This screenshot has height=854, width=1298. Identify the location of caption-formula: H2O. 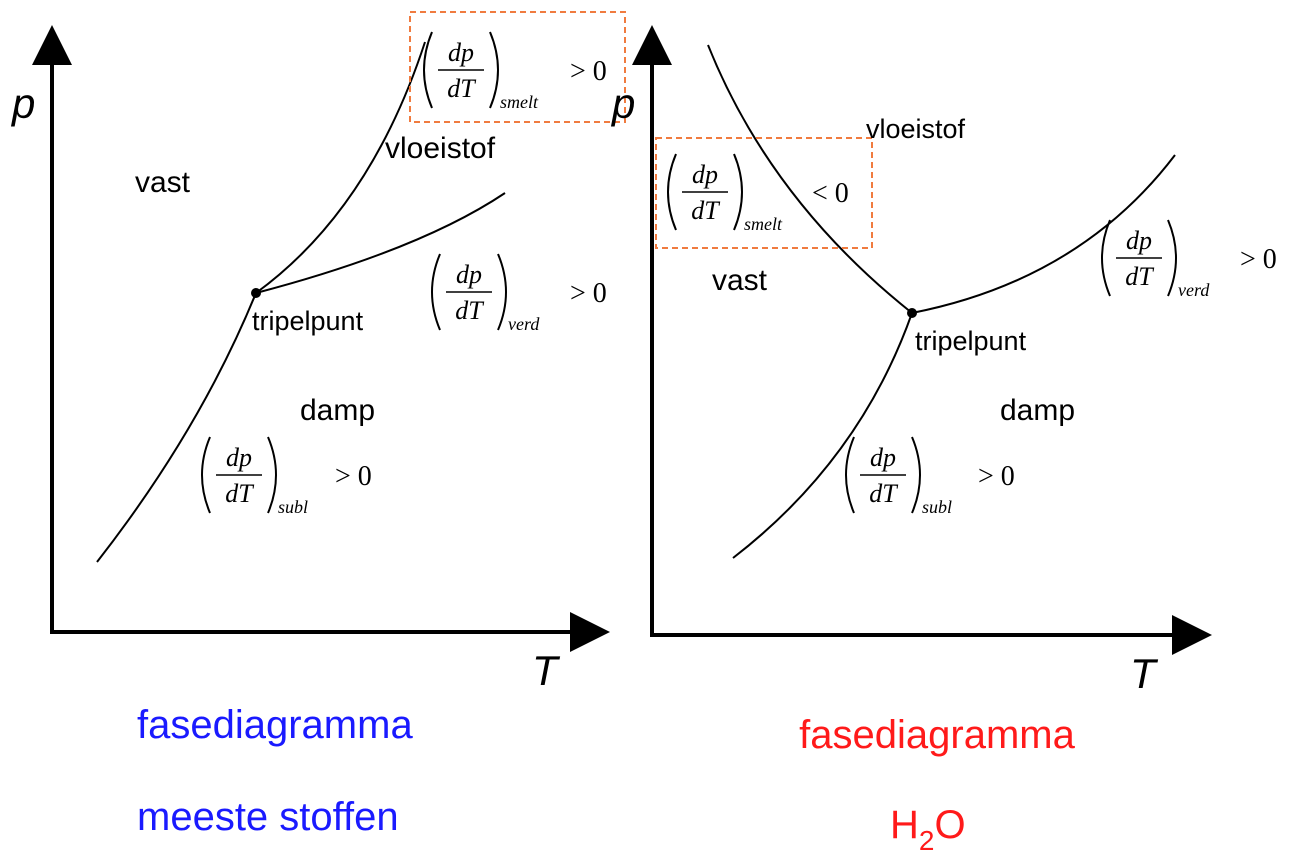
(928, 828).